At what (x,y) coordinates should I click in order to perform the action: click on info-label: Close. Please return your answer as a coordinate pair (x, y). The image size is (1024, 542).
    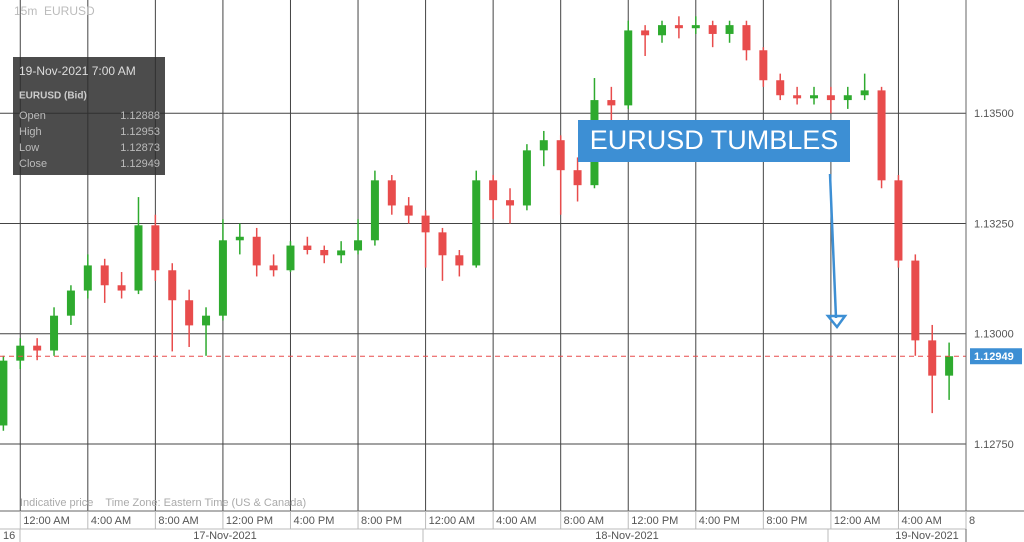
    Looking at the image, I should click on (33, 164).